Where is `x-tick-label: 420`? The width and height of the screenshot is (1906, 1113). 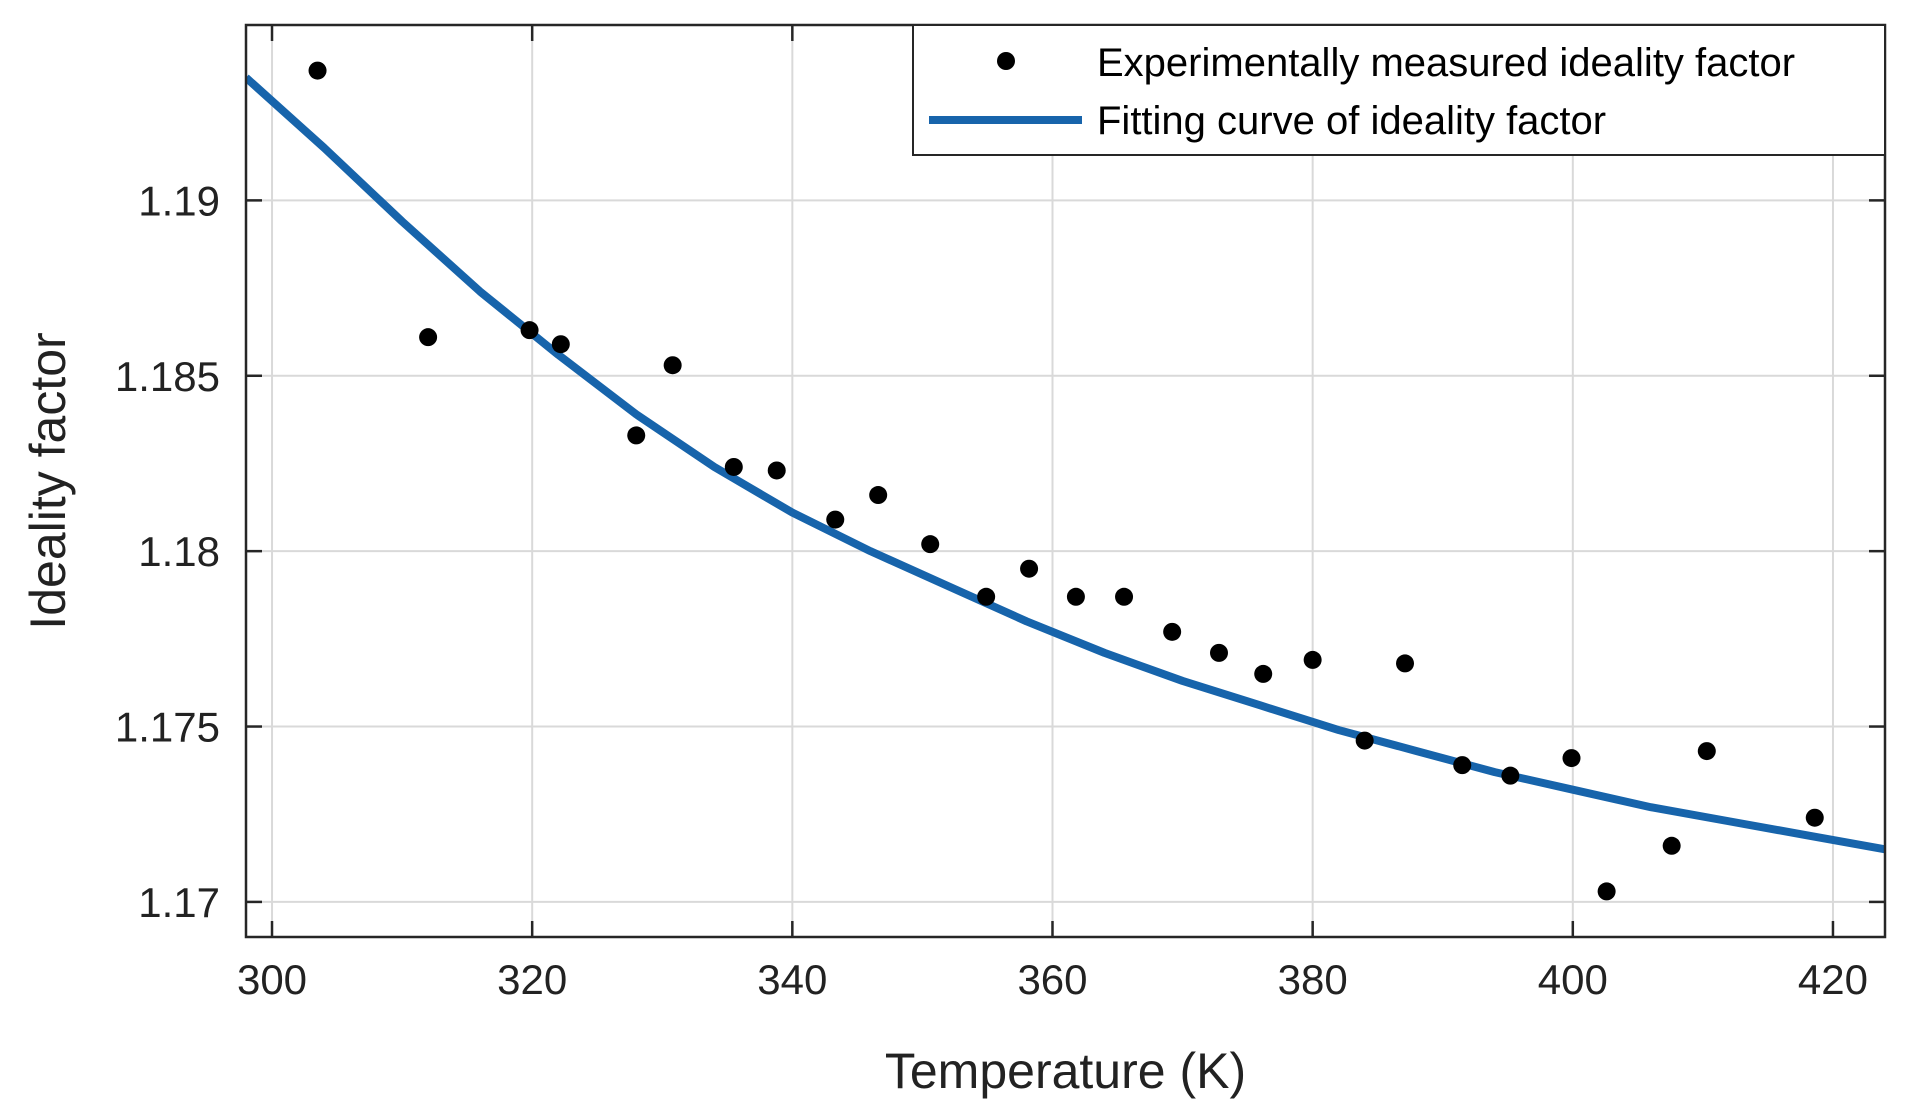
x-tick-label: 420 is located at coordinates (1833, 979).